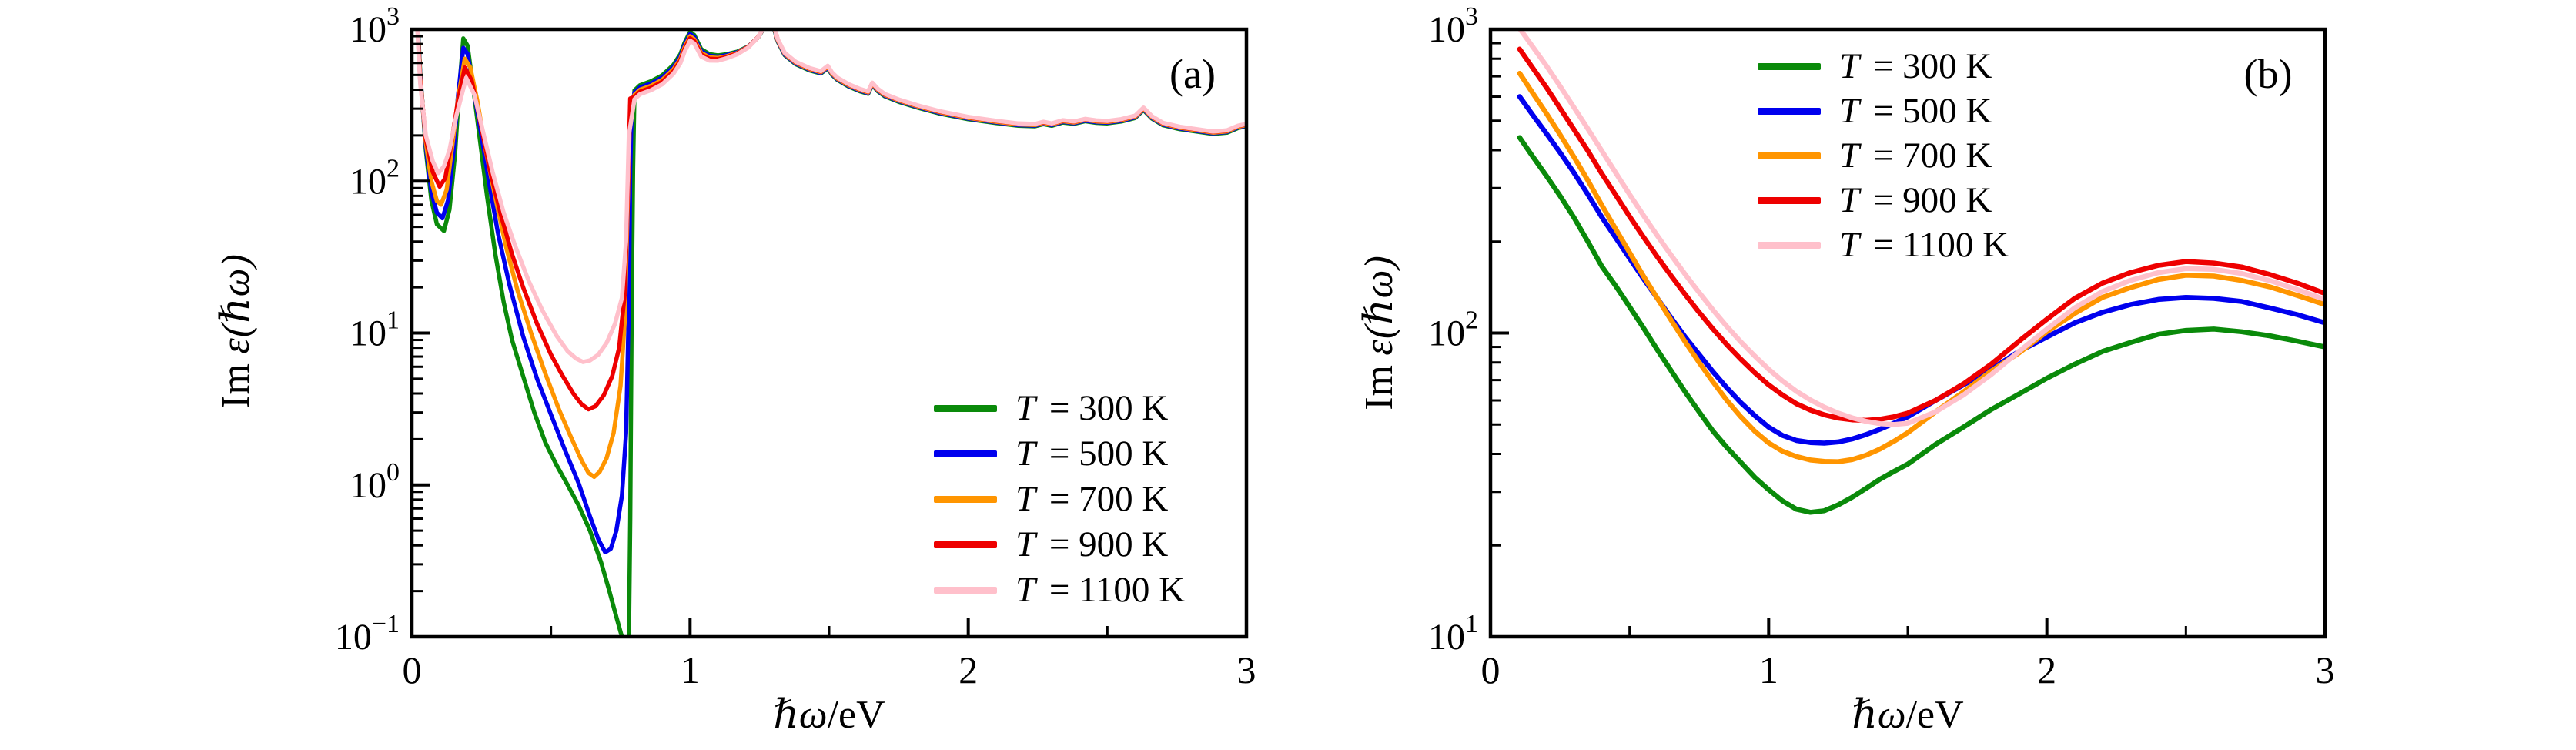 This screenshot has width=2576, height=750. I want to click on panel-label-b: (b), so click(2268, 74).